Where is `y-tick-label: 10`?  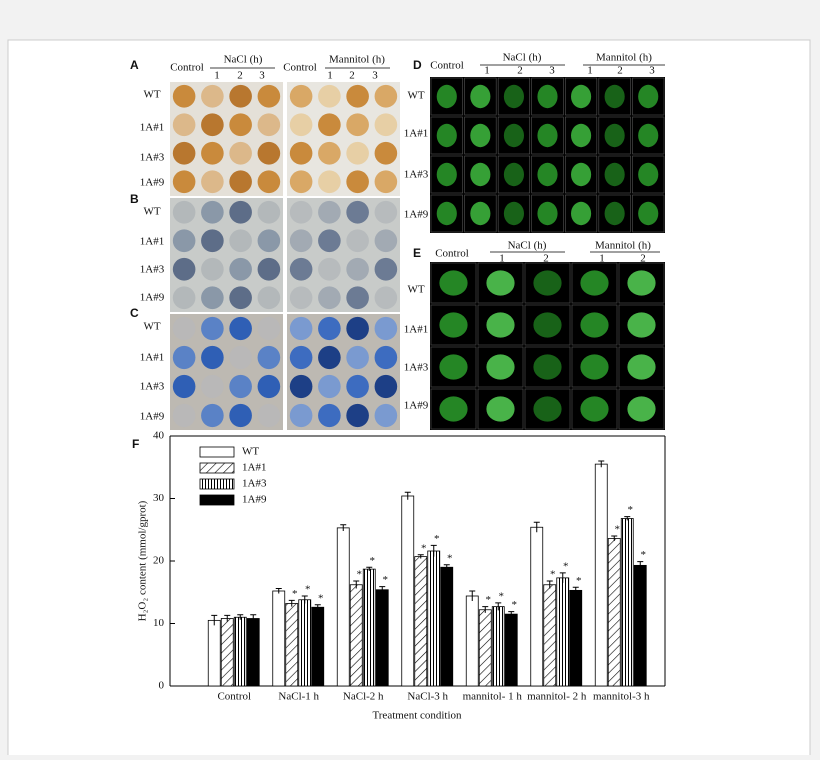 y-tick-label: 10 is located at coordinates (159, 623).